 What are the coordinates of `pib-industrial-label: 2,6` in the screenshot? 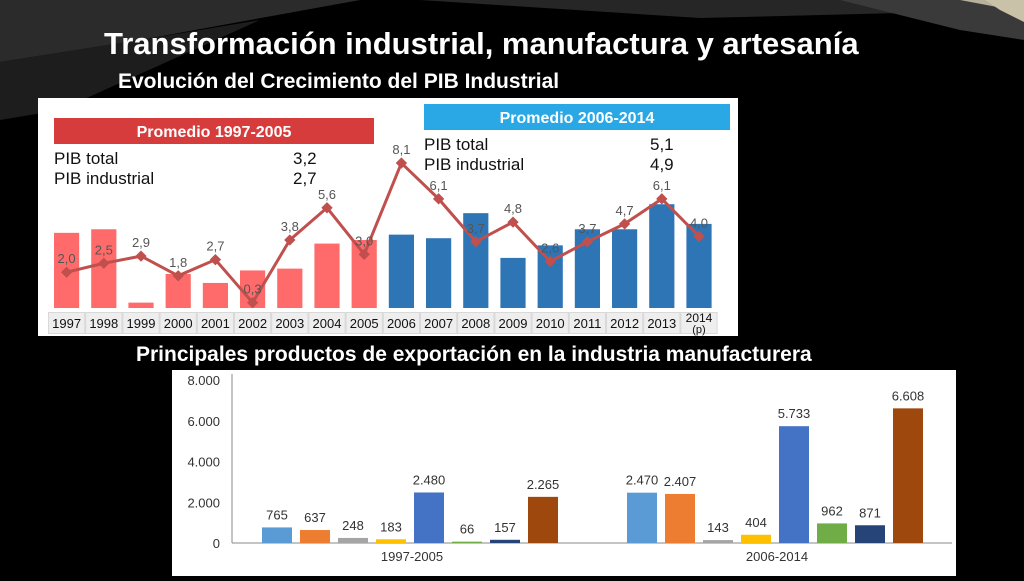 It's located at (550, 247).